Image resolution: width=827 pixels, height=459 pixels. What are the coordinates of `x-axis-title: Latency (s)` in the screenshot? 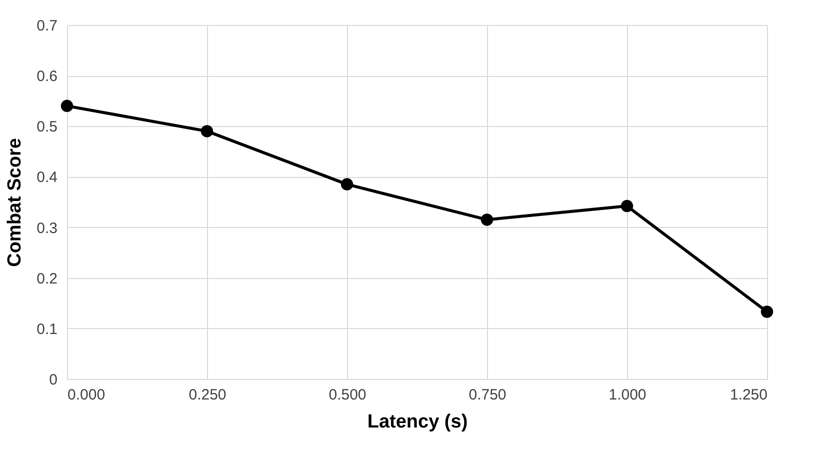 It's located at (417, 422).